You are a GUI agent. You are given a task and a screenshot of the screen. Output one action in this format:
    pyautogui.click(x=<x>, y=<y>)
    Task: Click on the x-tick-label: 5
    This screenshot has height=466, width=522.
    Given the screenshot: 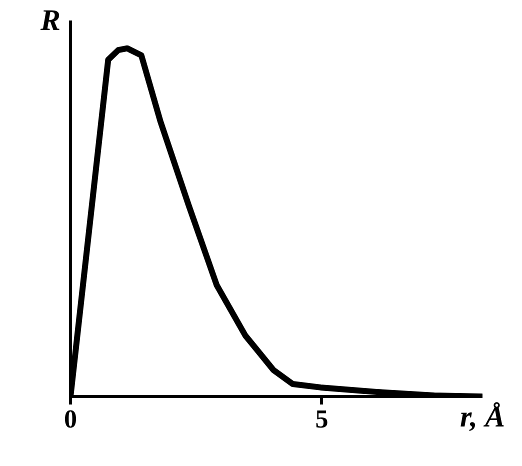 What is the action you would take?
    pyautogui.click(x=321, y=419)
    